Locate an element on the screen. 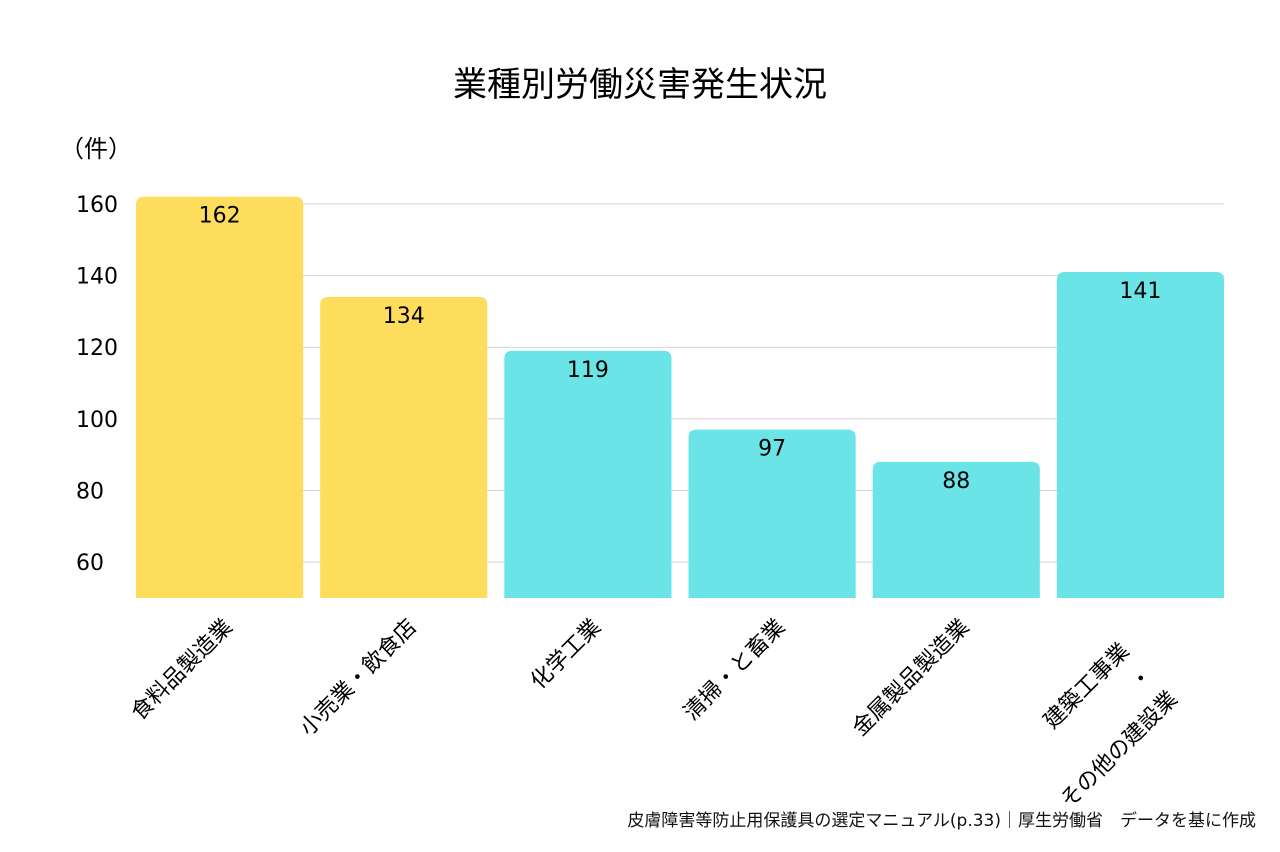 The height and width of the screenshot is (852, 1280). category-text: 食料品製造業 is located at coordinates (182, 670).